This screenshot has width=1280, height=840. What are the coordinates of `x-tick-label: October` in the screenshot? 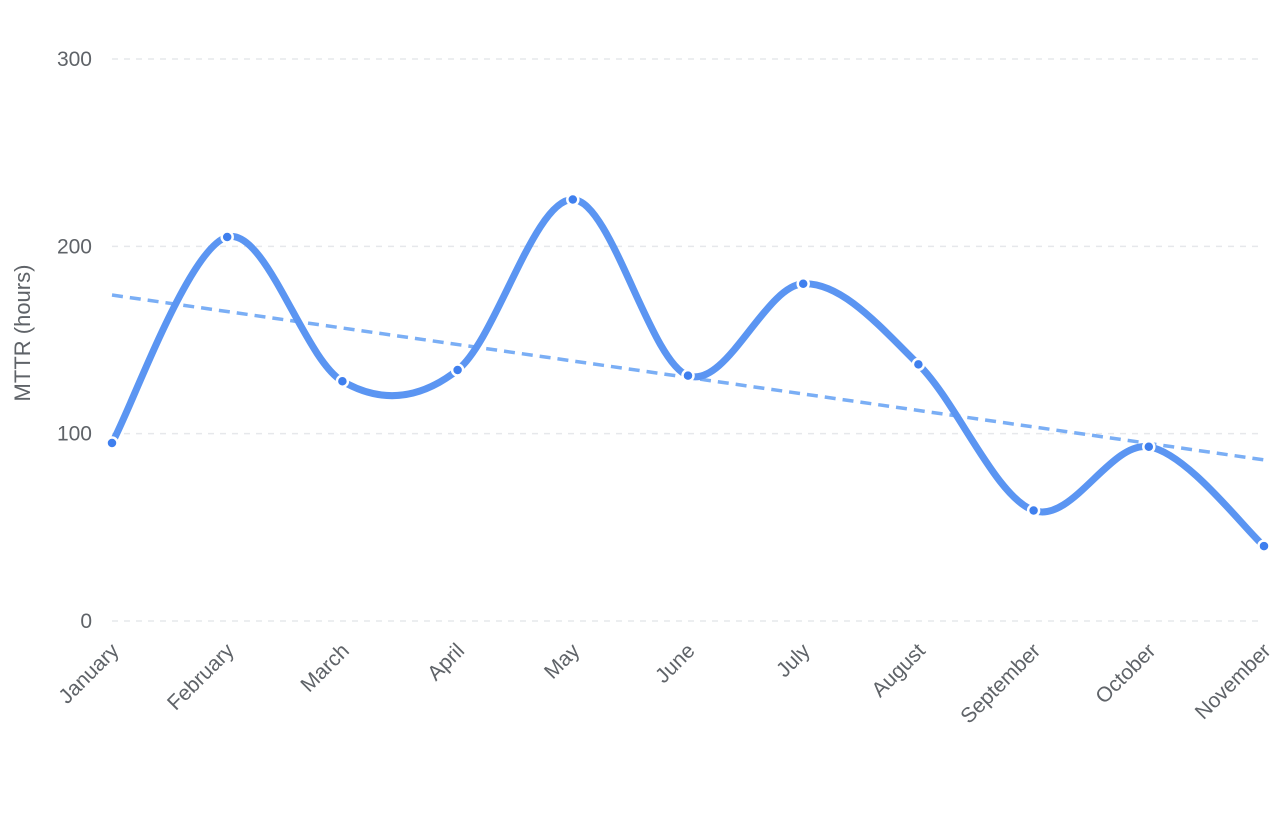 It's located at (1125, 673).